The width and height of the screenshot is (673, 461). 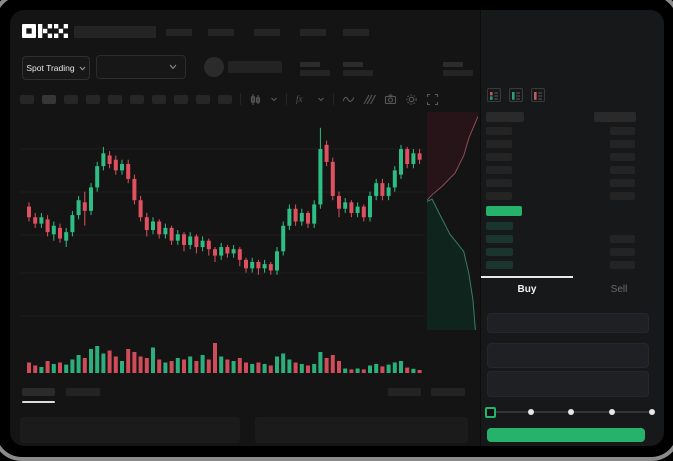 What do you see at coordinates (50, 68) in the screenshot?
I see `market-type-label: Spot Trading` at bounding box center [50, 68].